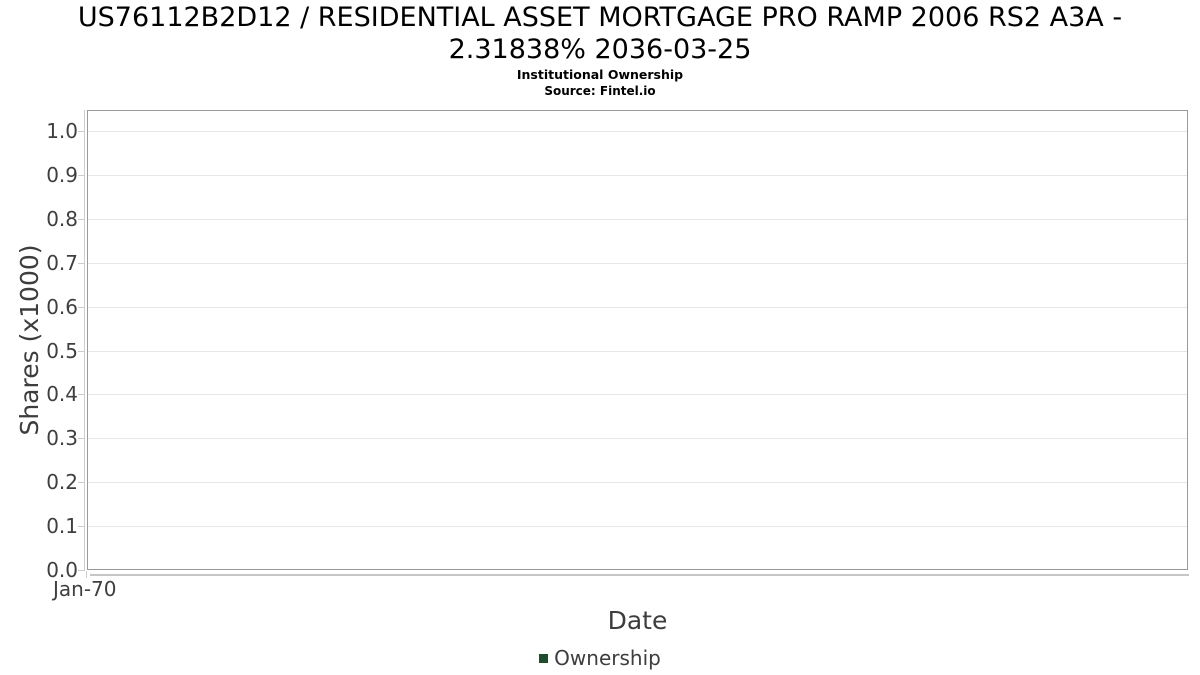 This screenshot has width=1200, height=675. What do you see at coordinates (607, 658) in the screenshot?
I see `legend-label: Ownership` at bounding box center [607, 658].